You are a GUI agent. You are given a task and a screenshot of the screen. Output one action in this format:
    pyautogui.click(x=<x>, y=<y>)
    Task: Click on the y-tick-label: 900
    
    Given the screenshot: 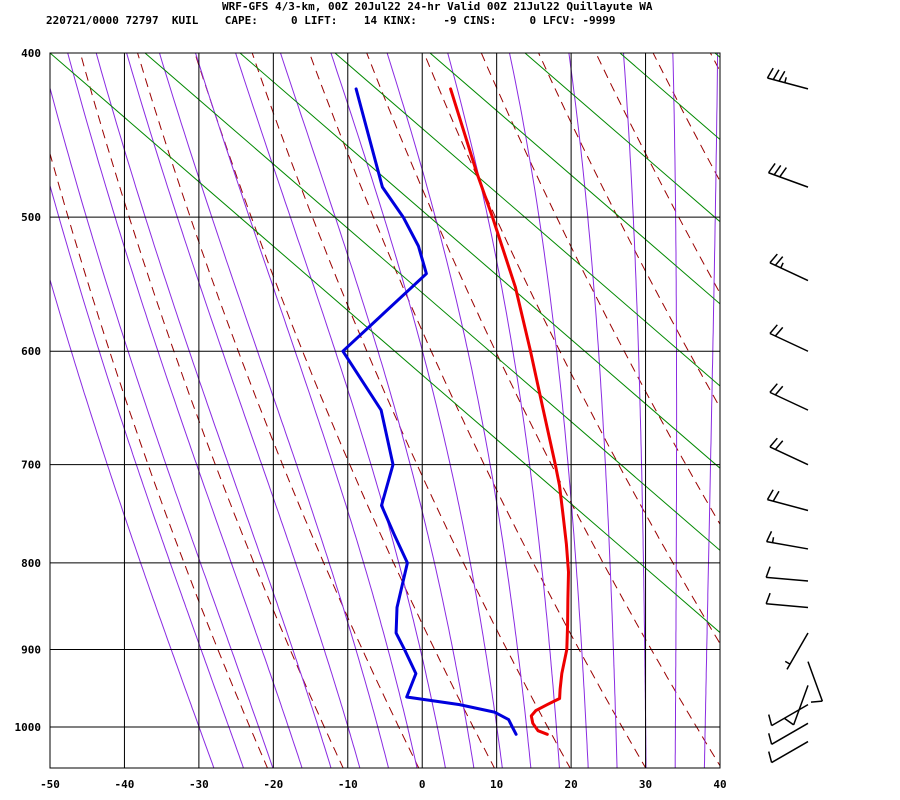 What is the action you would take?
    pyautogui.click(x=31, y=649)
    